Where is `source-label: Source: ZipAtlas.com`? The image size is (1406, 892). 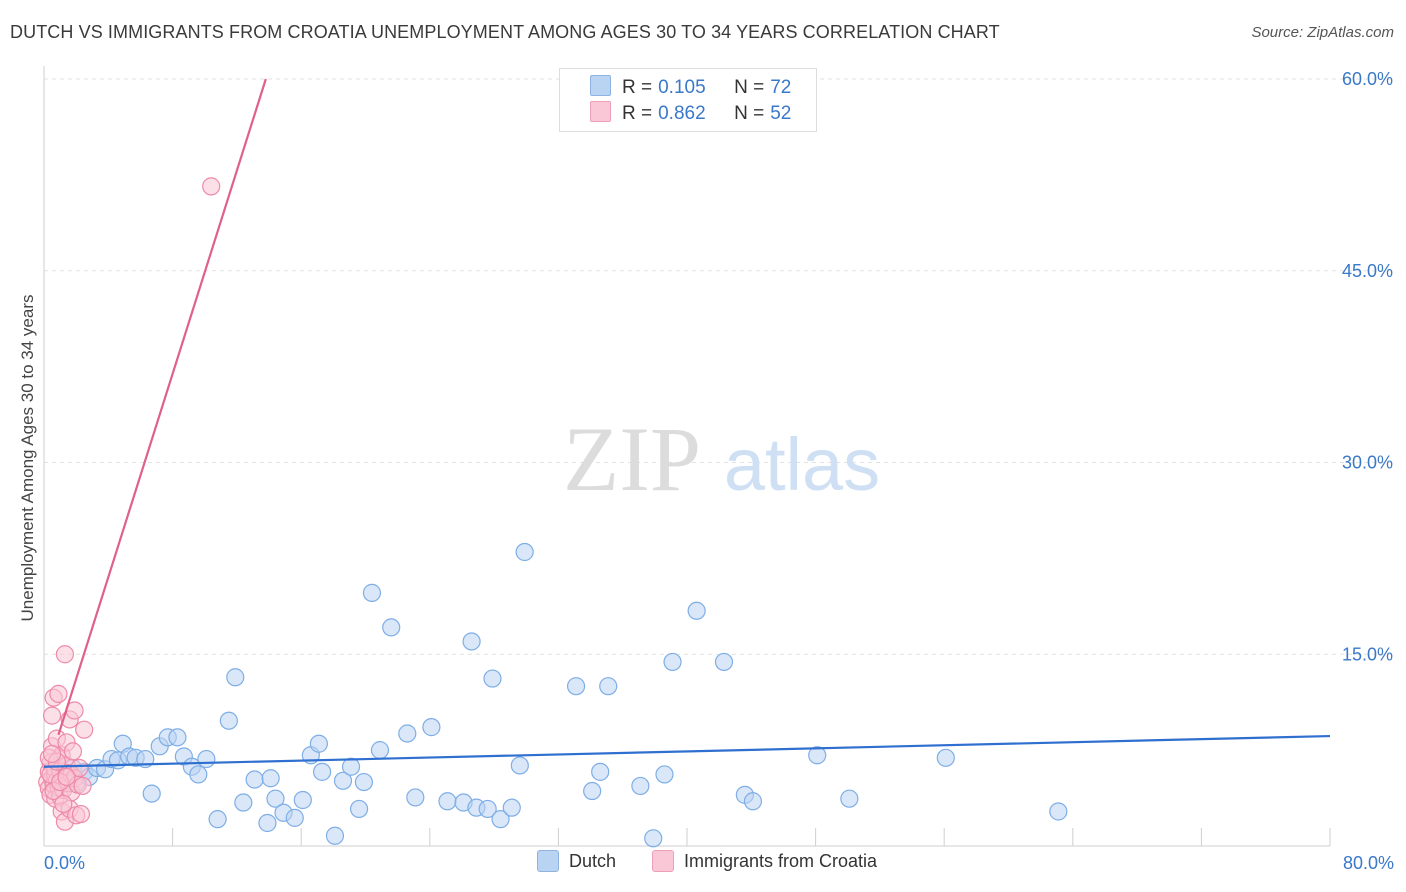
source-label: Source: ZipAtlas.com is located at coordinates (1322, 32).